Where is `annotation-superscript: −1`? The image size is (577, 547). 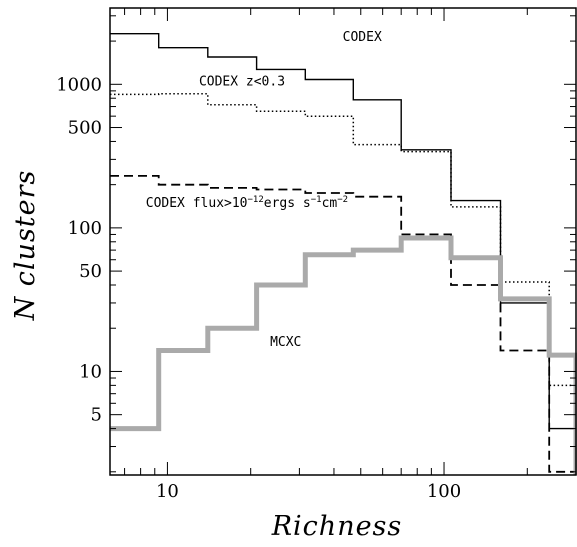 annotation-superscript: −1 is located at coordinates (316, 200).